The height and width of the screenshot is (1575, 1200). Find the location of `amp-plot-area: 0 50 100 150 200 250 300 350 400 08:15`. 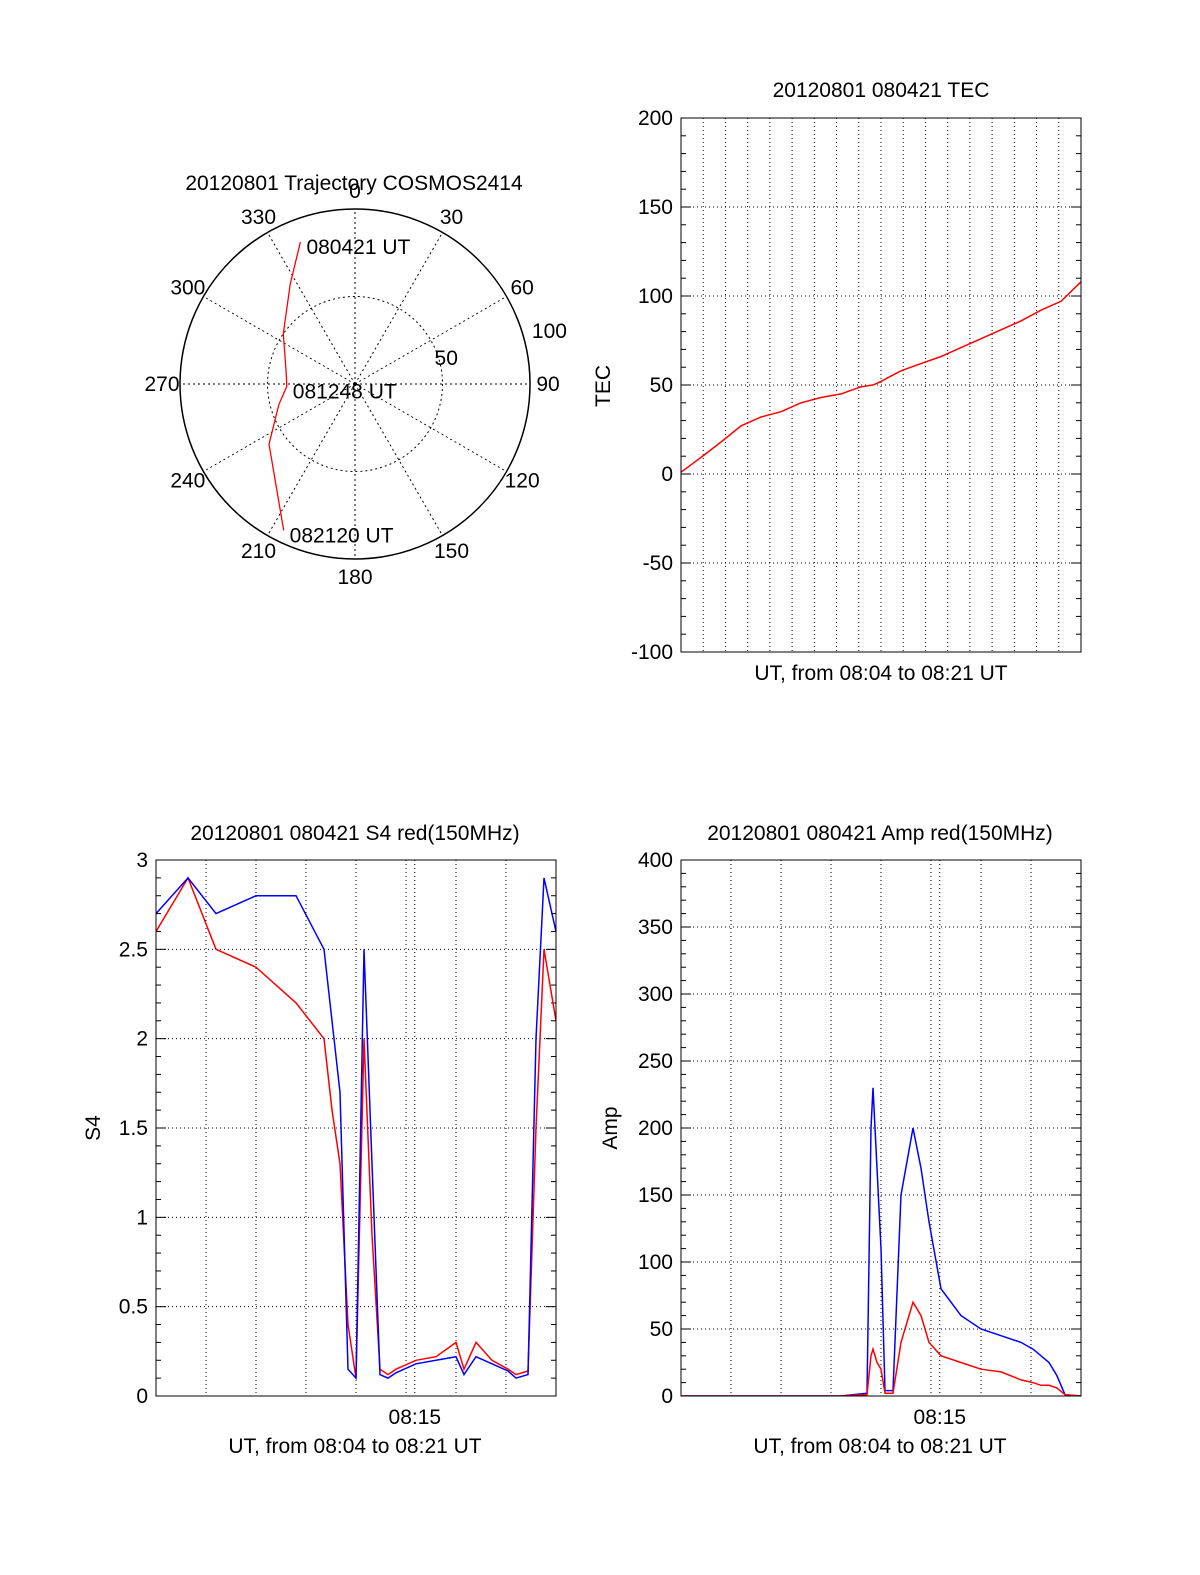

amp-plot-area: 0 50 100 150 200 250 300 350 400 08:15 is located at coordinates (860, 1139).